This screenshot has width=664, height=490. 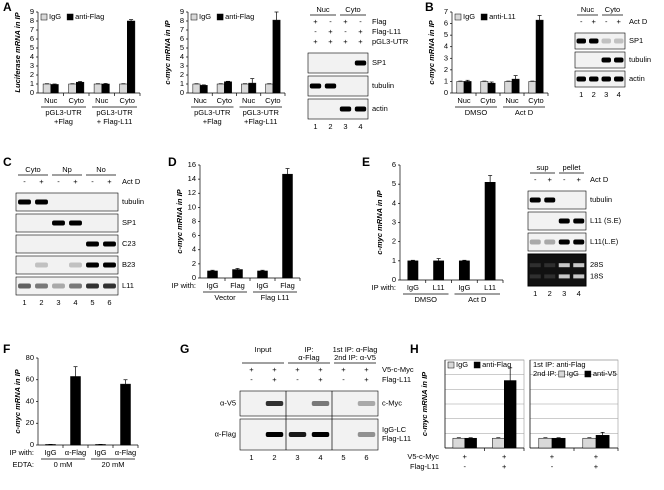 I want to click on blot-header: Cyto, so click(x=32, y=169).